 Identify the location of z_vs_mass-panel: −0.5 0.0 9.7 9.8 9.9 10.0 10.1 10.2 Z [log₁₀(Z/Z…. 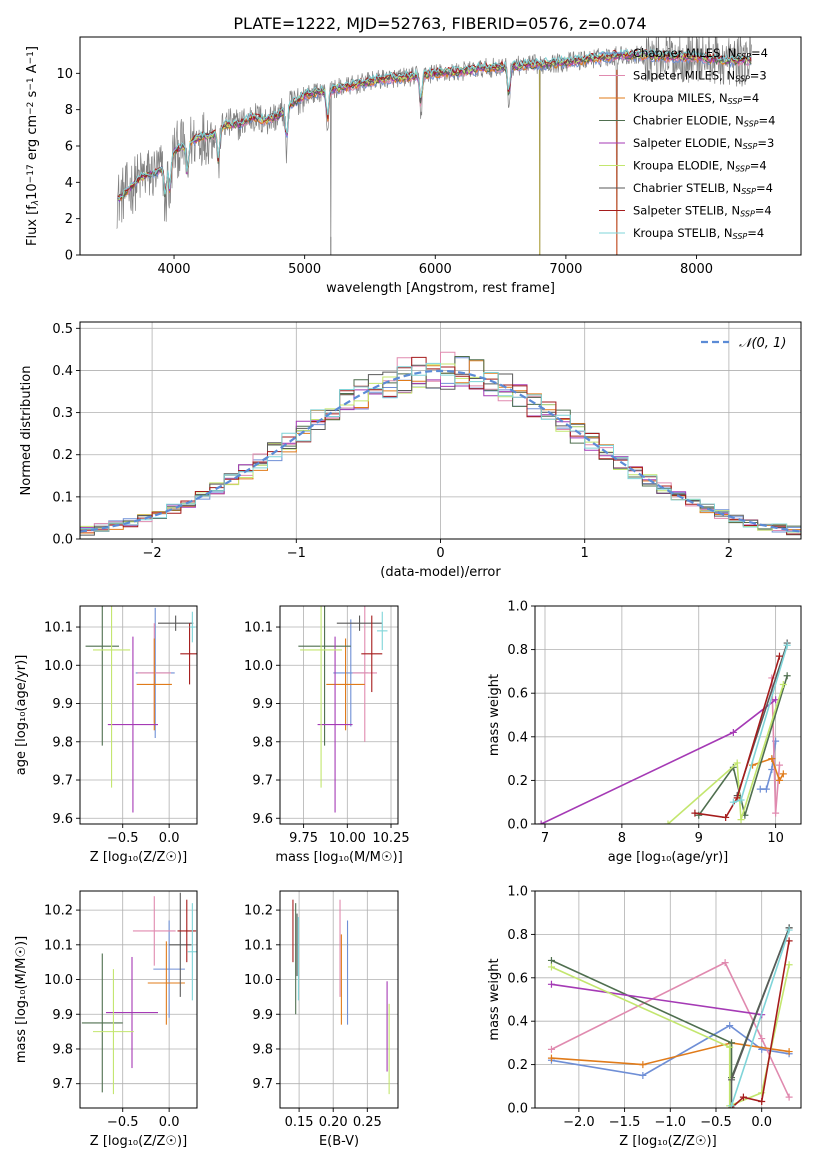
(106, 1019).